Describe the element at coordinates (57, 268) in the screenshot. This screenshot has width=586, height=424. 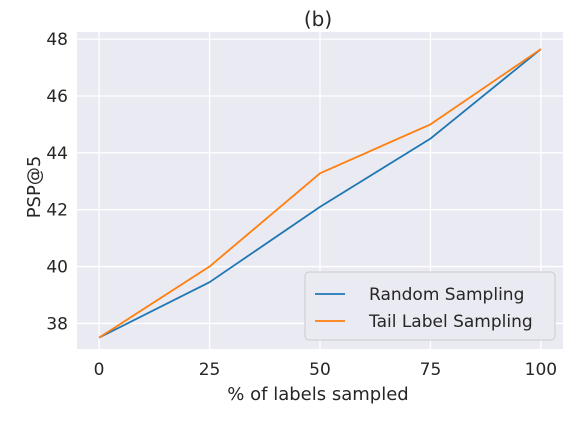
I see `y-tick-label: 40` at that location.